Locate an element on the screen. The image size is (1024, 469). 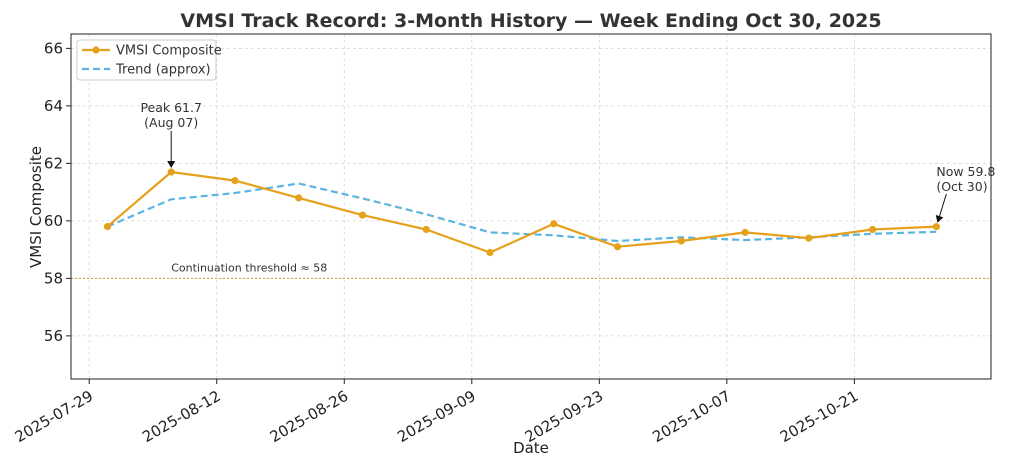
x-axis-label: Date is located at coordinates (531, 448).